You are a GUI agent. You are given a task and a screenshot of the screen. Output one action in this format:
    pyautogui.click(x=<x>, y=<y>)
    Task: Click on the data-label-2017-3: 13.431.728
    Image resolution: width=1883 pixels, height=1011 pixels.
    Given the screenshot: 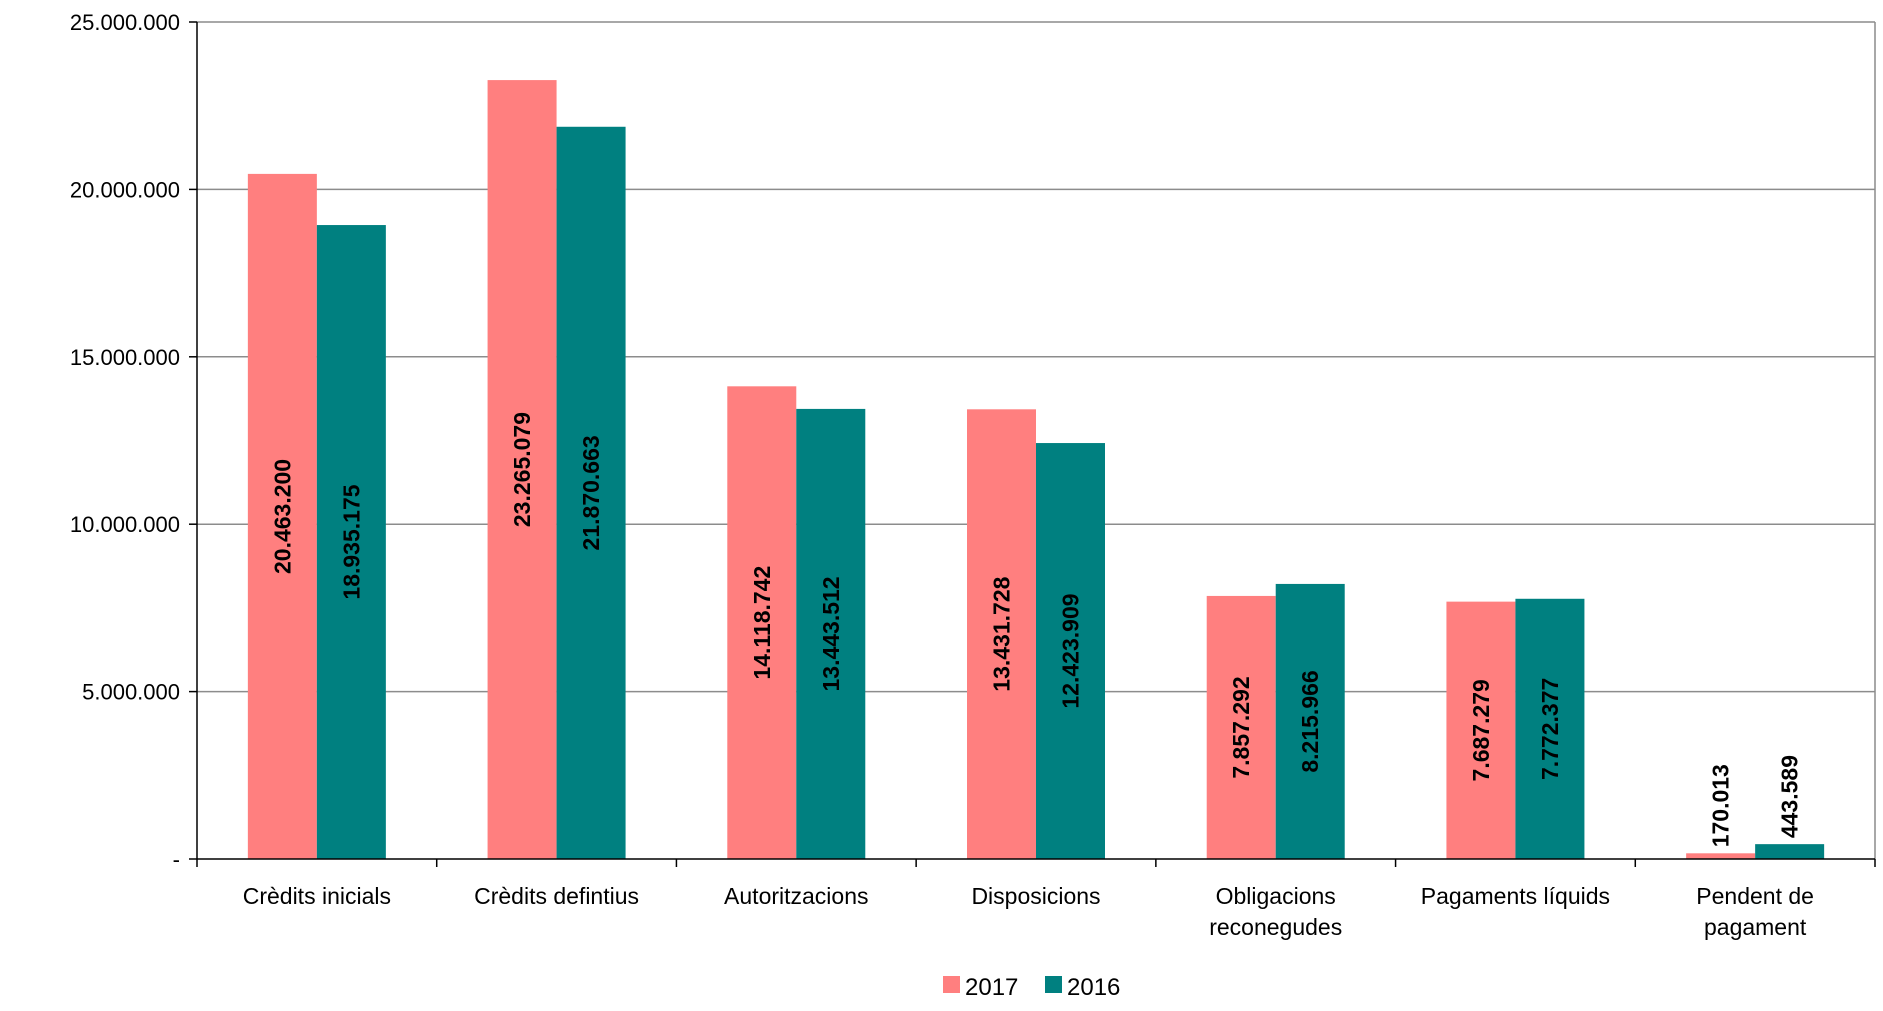 What is the action you would take?
    pyautogui.click(x=1002, y=633)
    